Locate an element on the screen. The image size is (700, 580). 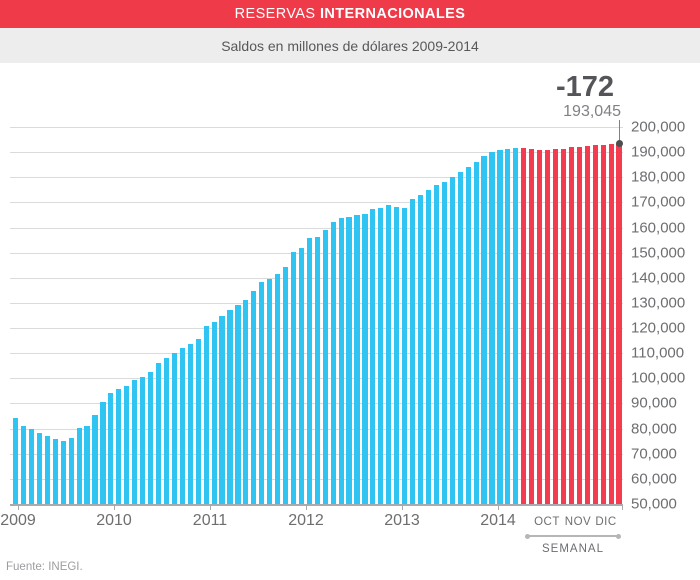
y-axis-label: 80,000 is located at coordinates (654, 429).